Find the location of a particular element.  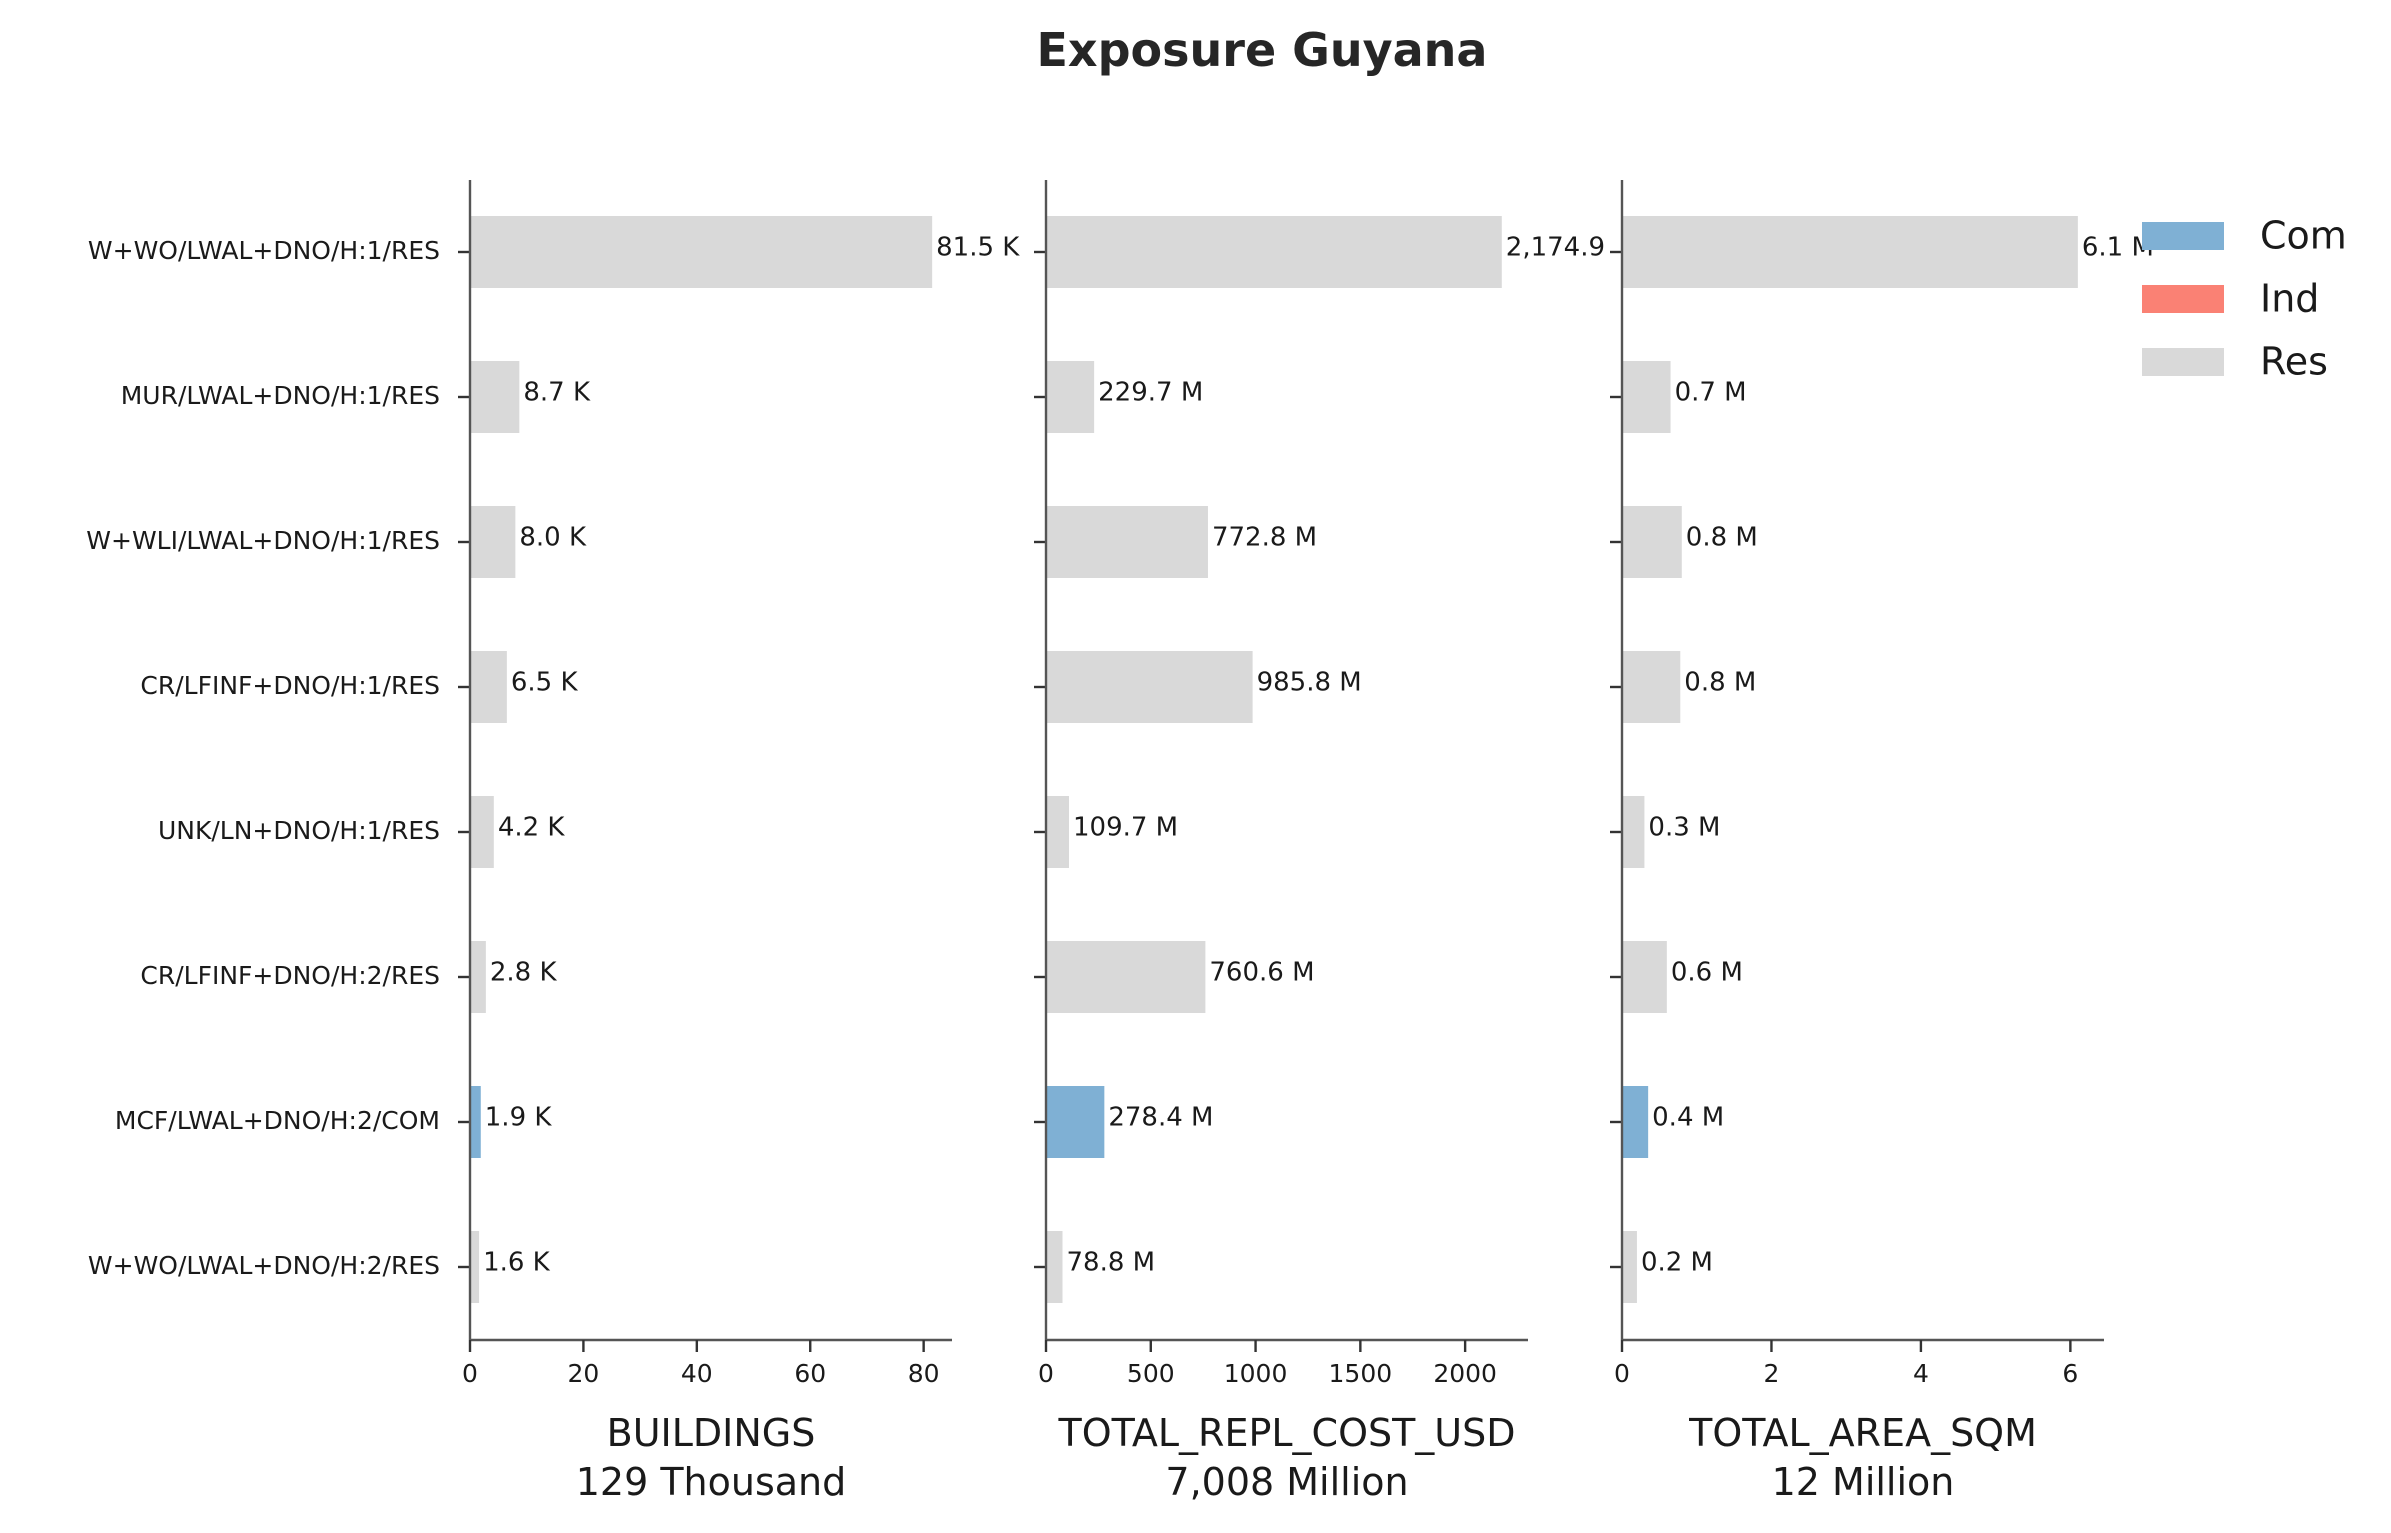

x-tick-label: 2 is located at coordinates (1772, 1373).